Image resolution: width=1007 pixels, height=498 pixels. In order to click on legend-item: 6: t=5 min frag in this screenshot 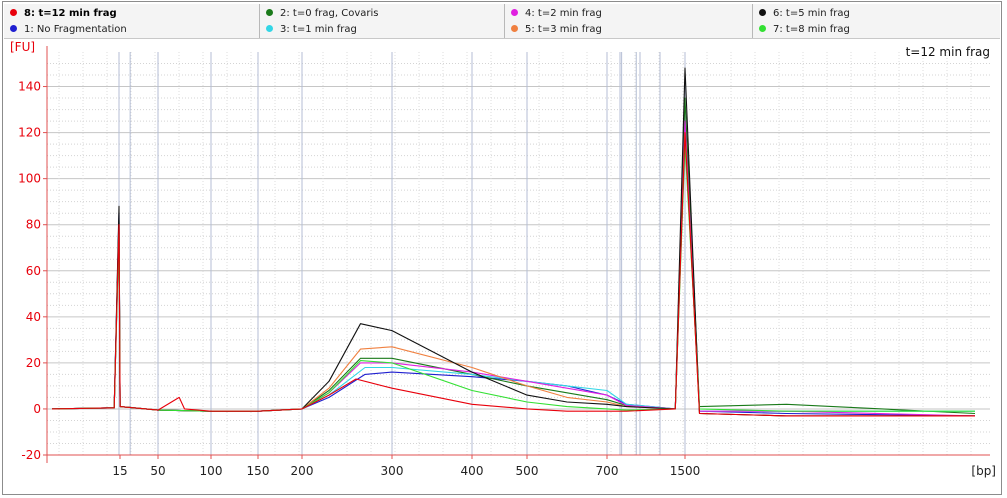, I will do `click(804, 13)`.